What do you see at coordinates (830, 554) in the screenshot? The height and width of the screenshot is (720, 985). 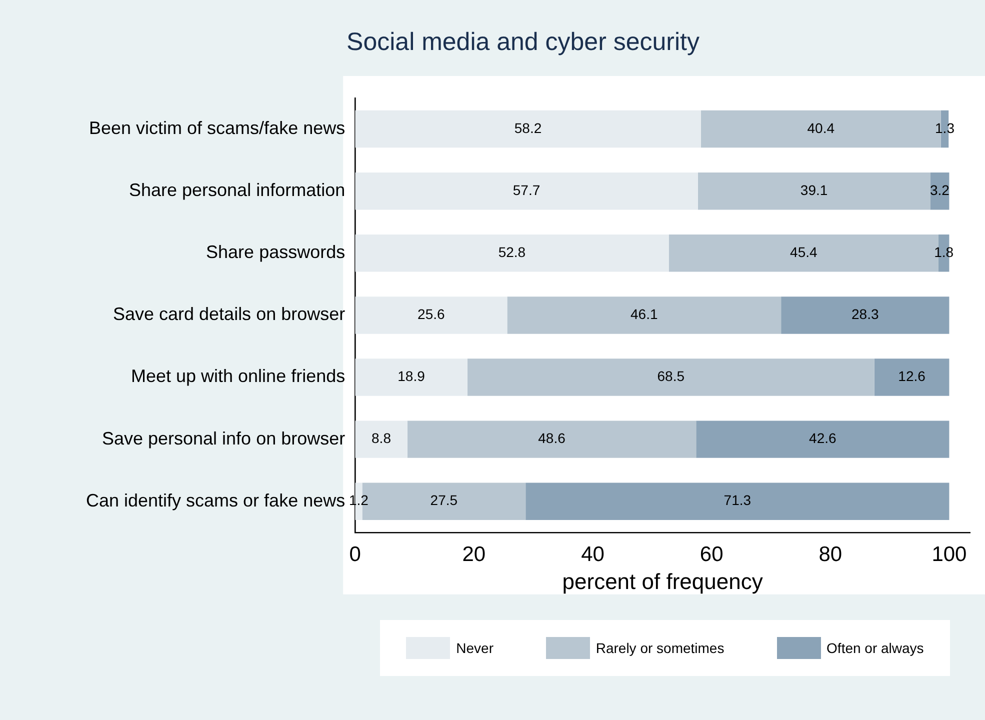 I see `x-tick-label: 80` at bounding box center [830, 554].